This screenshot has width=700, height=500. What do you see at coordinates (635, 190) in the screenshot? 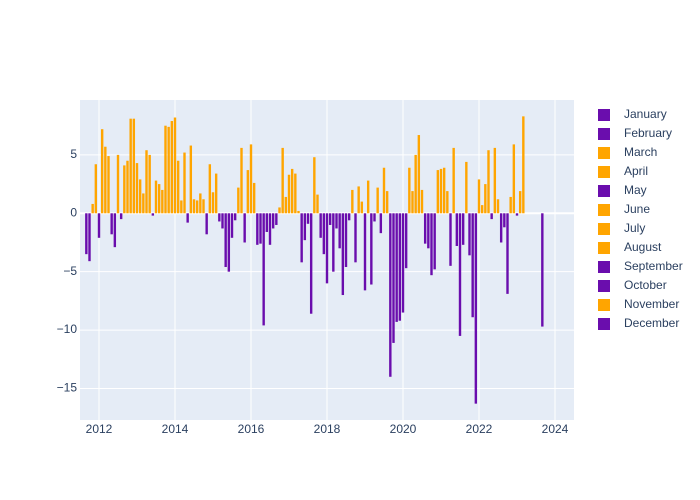
I see `legend-label: May` at bounding box center [635, 190].